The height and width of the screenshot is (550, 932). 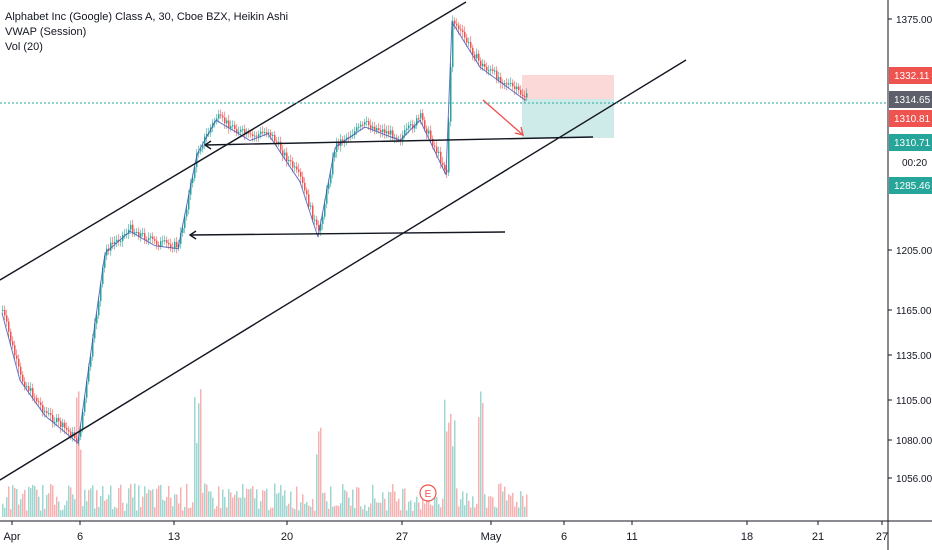 I want to click on projection-arrow, so click(x=503, y=117).